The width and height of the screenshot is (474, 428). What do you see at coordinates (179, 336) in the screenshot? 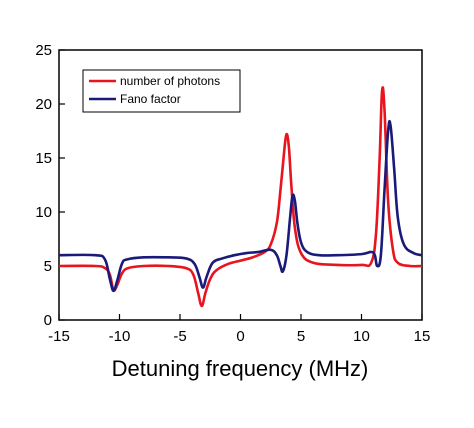
I see `x-tick-label: -5` at bounding box center [179, 336].